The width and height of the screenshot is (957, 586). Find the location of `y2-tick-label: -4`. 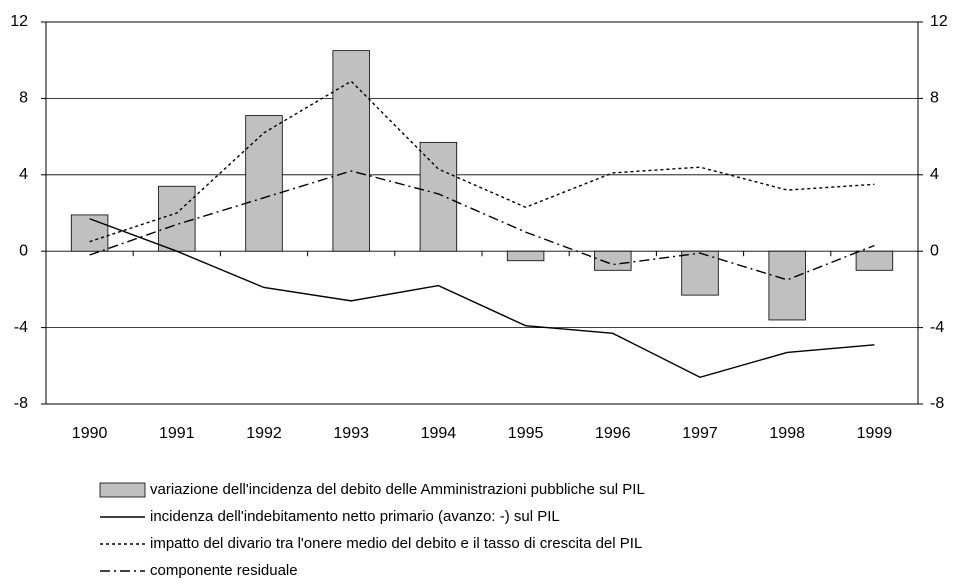

y2-tick-label: -4 is located at coordinates (937, 327).